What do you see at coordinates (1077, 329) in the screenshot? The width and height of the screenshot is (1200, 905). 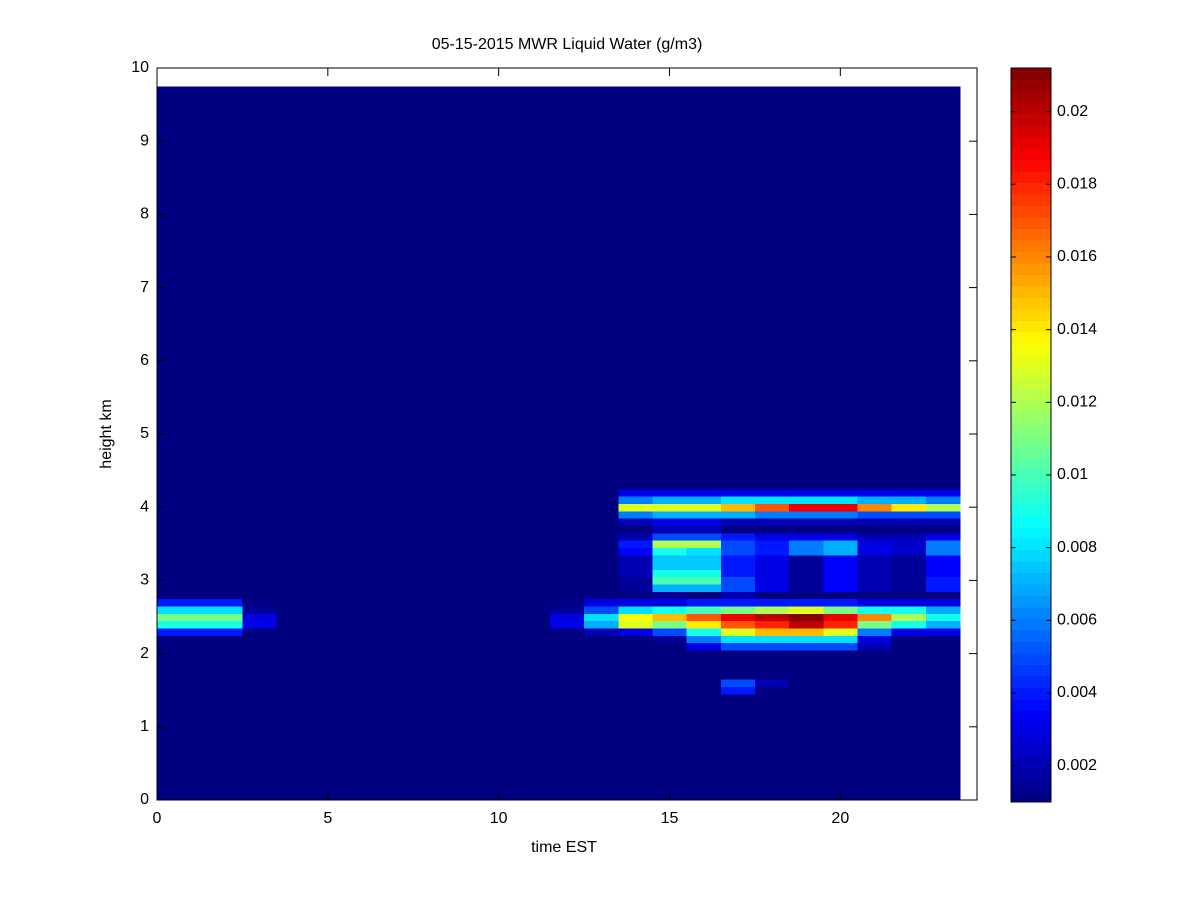 I see `colorbar-tick-label: 0.014` at bounding box center [1077, 329].